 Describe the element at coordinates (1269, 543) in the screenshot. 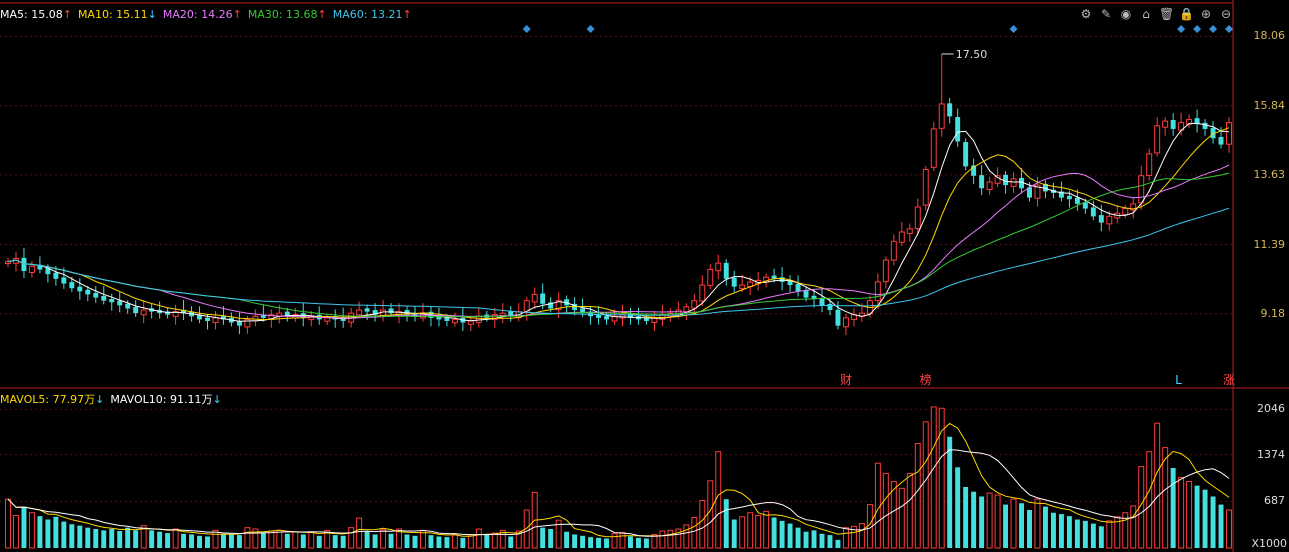

I see `volume-scale-label: X1000` at that location.